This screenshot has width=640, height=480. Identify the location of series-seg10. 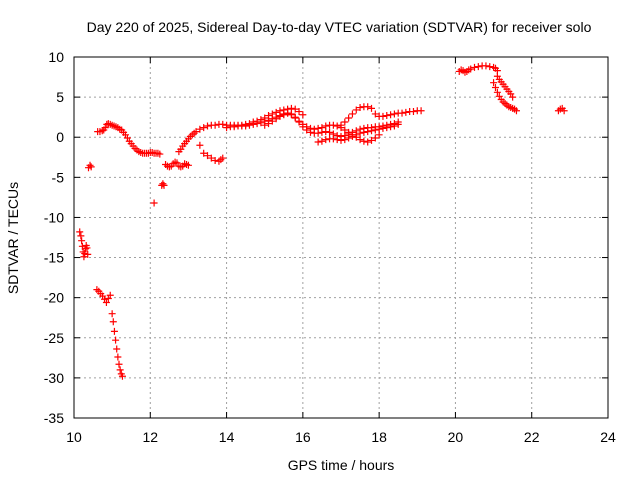
(200, 145).